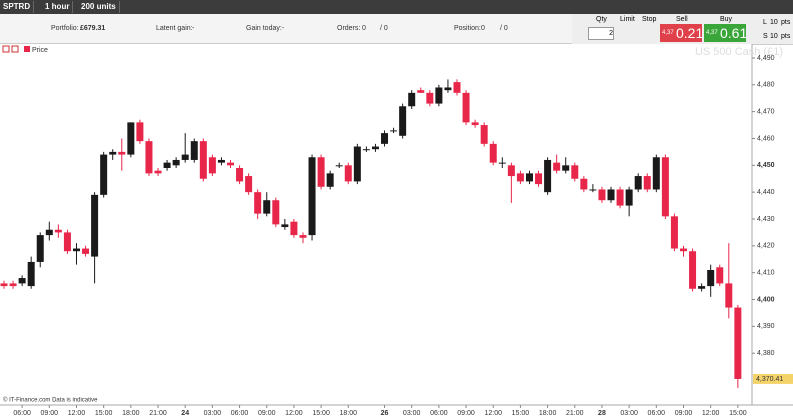  I want to click on today-label: Gain today:, so click(264, 28).